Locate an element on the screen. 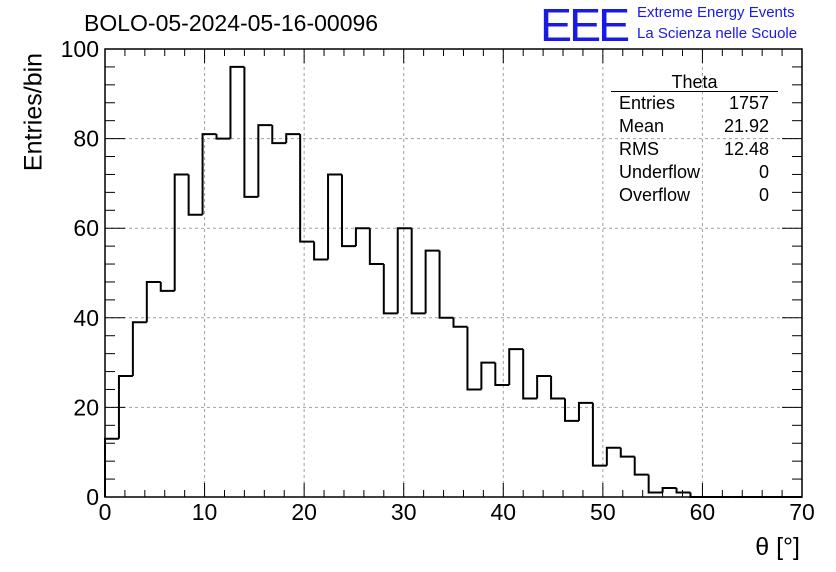  stats-title: Theta is located at coordinates (694, 82).